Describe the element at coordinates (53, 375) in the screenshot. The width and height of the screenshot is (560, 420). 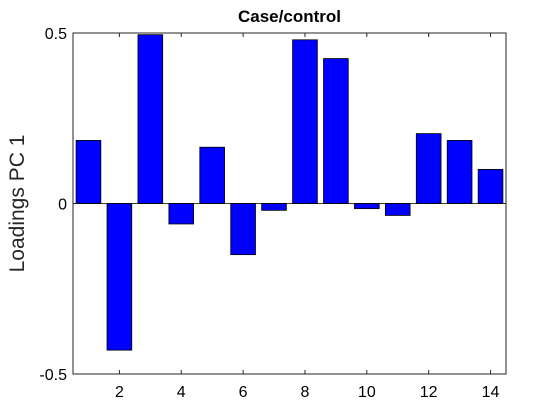
I see `y-tick-label-0: -0.5` at that location.